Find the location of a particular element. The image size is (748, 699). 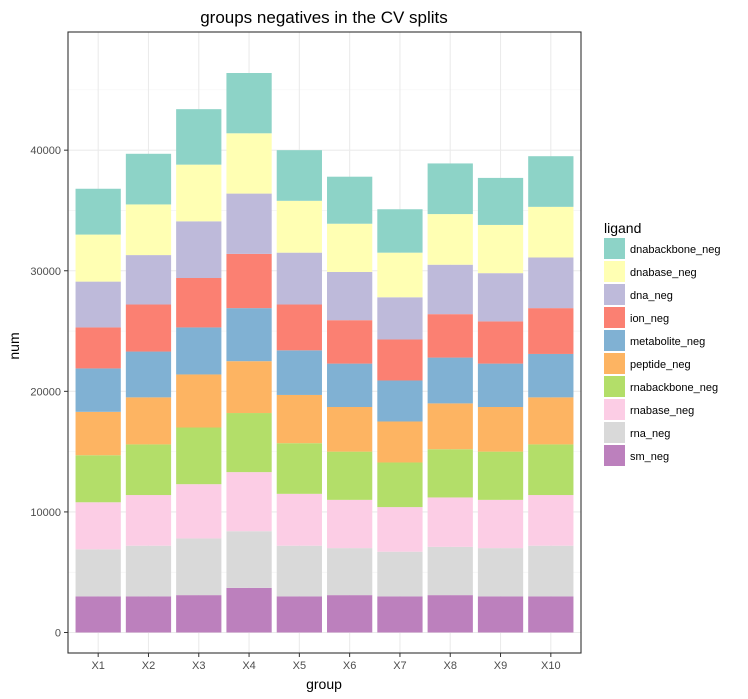

bar-segment-peptide_neg-X6 is located at coordinates (350, 429).